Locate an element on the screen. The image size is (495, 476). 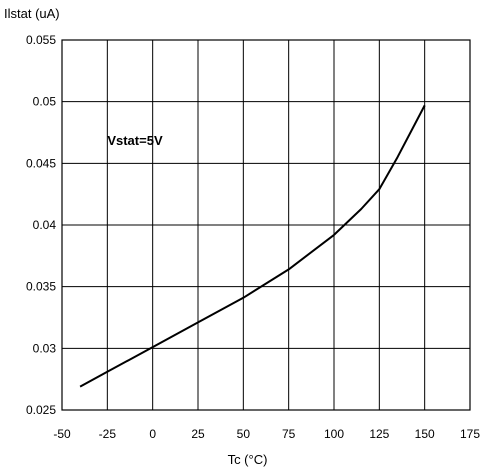
x-tick-label: 100 is located at coordinates (334, 434).